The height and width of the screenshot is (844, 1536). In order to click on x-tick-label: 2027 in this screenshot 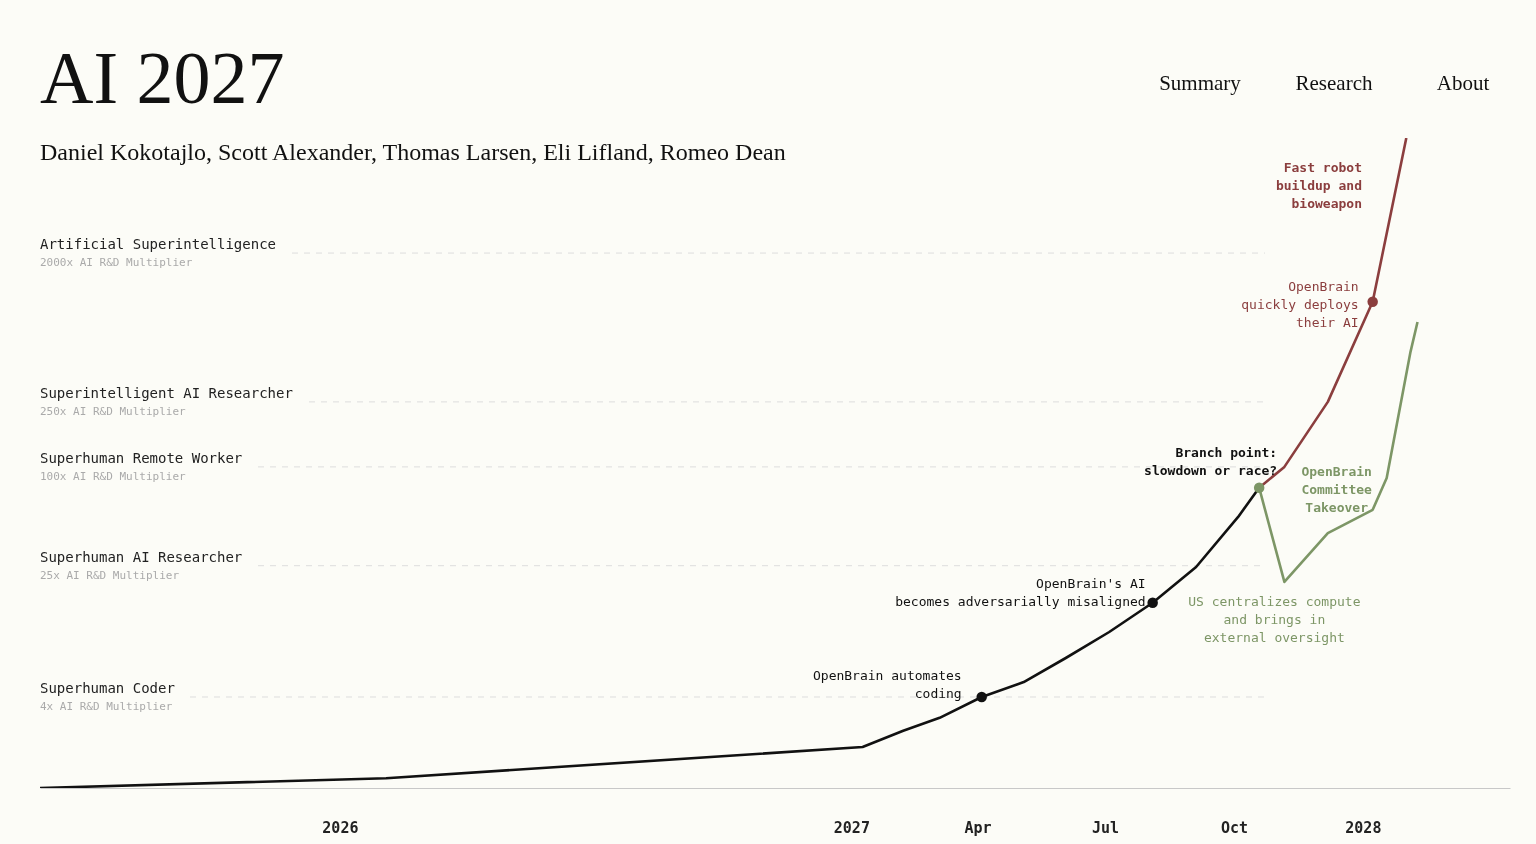, I will do `click(851, 827)`.